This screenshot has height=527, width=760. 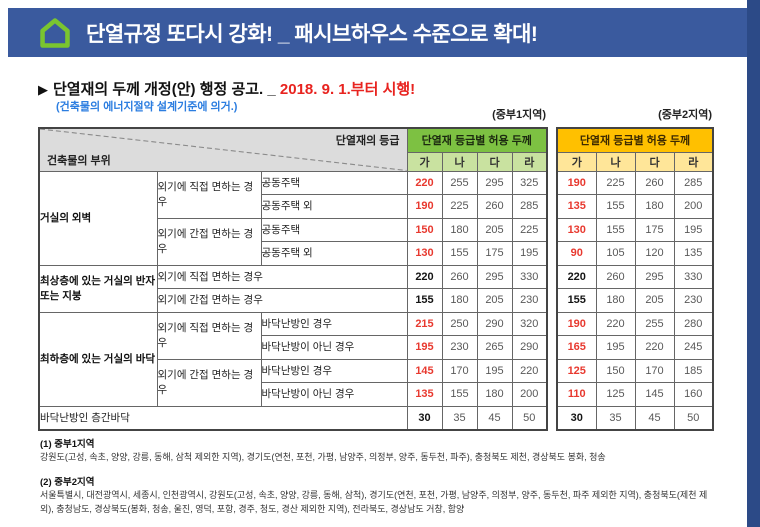 What do you see at coordinates (424, 370) in the screenshot?
I see `thickness-value: 145` at bounding box center [424, 370].